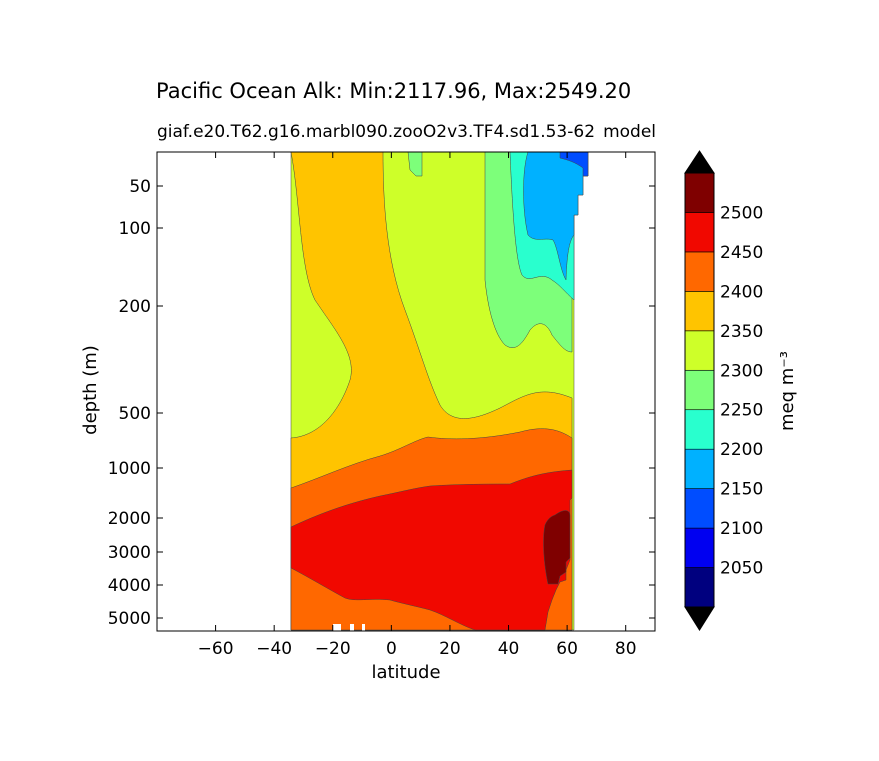 The width and height of the screenshot is (879, 761). Describe the element at coordinates (741, 490) in the screenshot. I see `colorbar-tick-label: 2150` at that location.